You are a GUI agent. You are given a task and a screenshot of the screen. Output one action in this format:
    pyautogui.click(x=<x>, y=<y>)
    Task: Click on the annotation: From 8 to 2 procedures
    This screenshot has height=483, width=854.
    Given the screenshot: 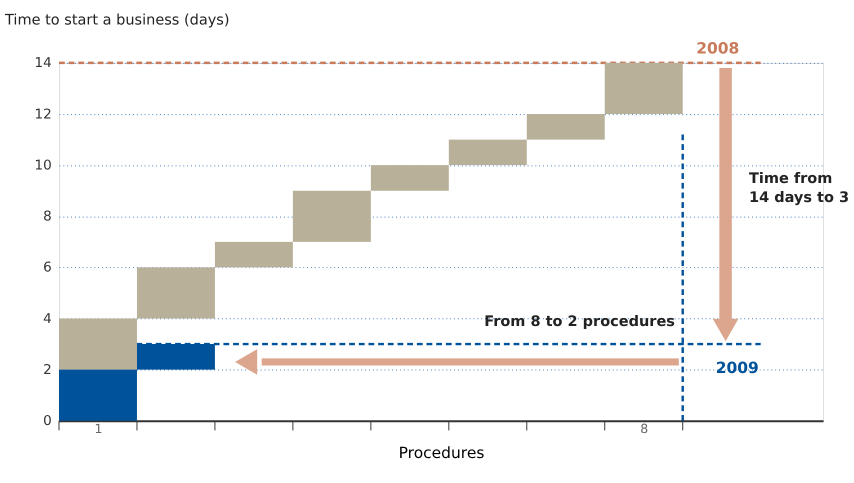 What is the action you would take?
    pyautogui.click(x=579, y=322)
    